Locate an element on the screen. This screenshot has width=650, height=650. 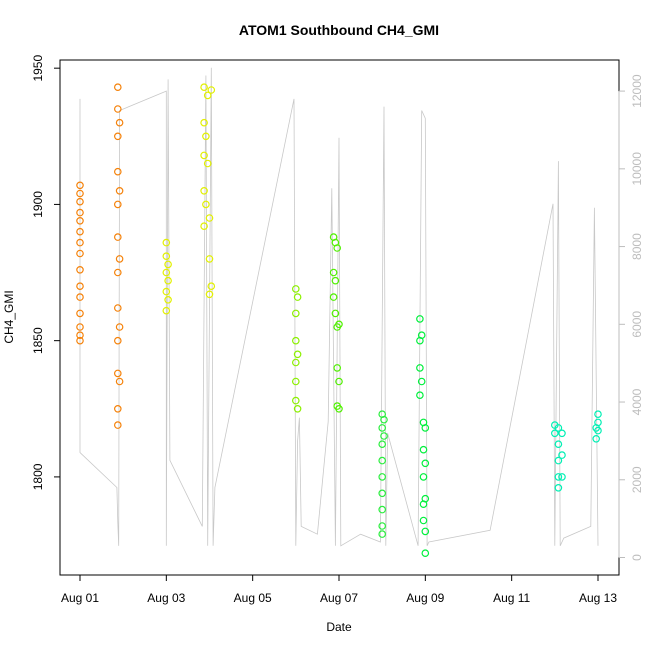
y-tick-label: 1850 is located at coordinates (38, 340).